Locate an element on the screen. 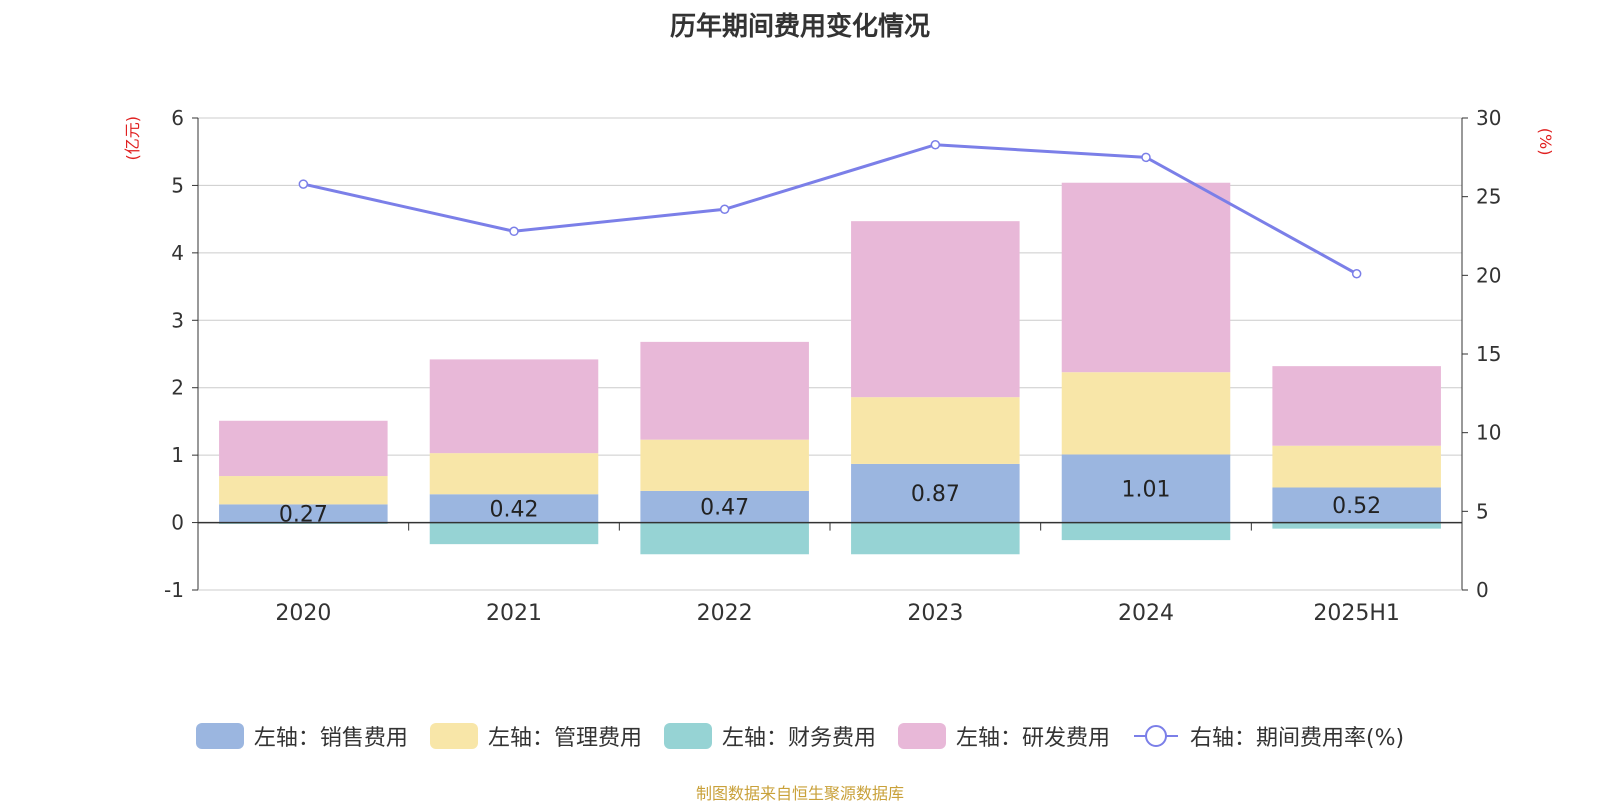 The image size is (1600, 804). y-left-tick-label: 4 is located at coordinates (177, 253).